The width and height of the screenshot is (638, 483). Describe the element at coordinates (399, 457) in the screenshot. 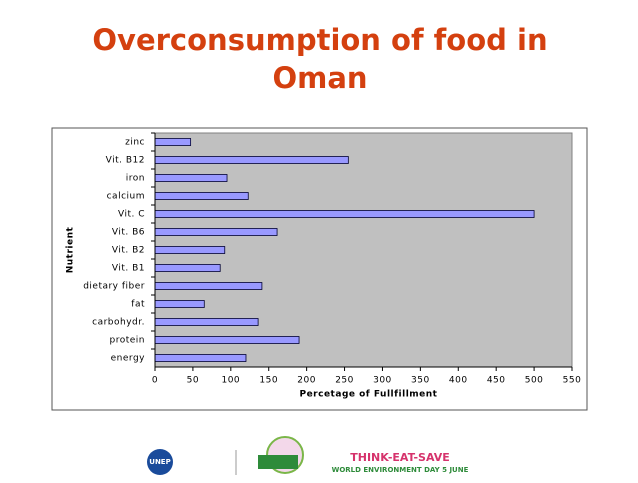

I see `logo-text: THINK-EAT-SAVE` at that location.